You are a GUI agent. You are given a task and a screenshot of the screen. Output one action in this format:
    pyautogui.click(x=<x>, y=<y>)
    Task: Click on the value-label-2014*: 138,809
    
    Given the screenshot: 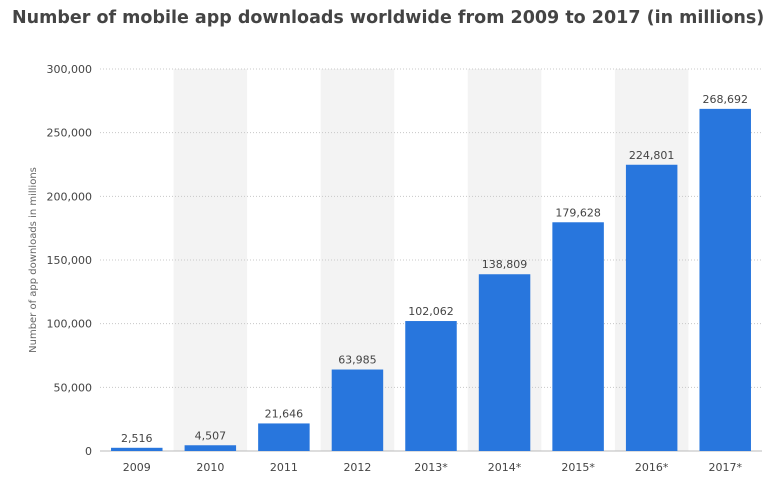 What is the action you would take?
    pyautogui.click(x=505, y=264)
    